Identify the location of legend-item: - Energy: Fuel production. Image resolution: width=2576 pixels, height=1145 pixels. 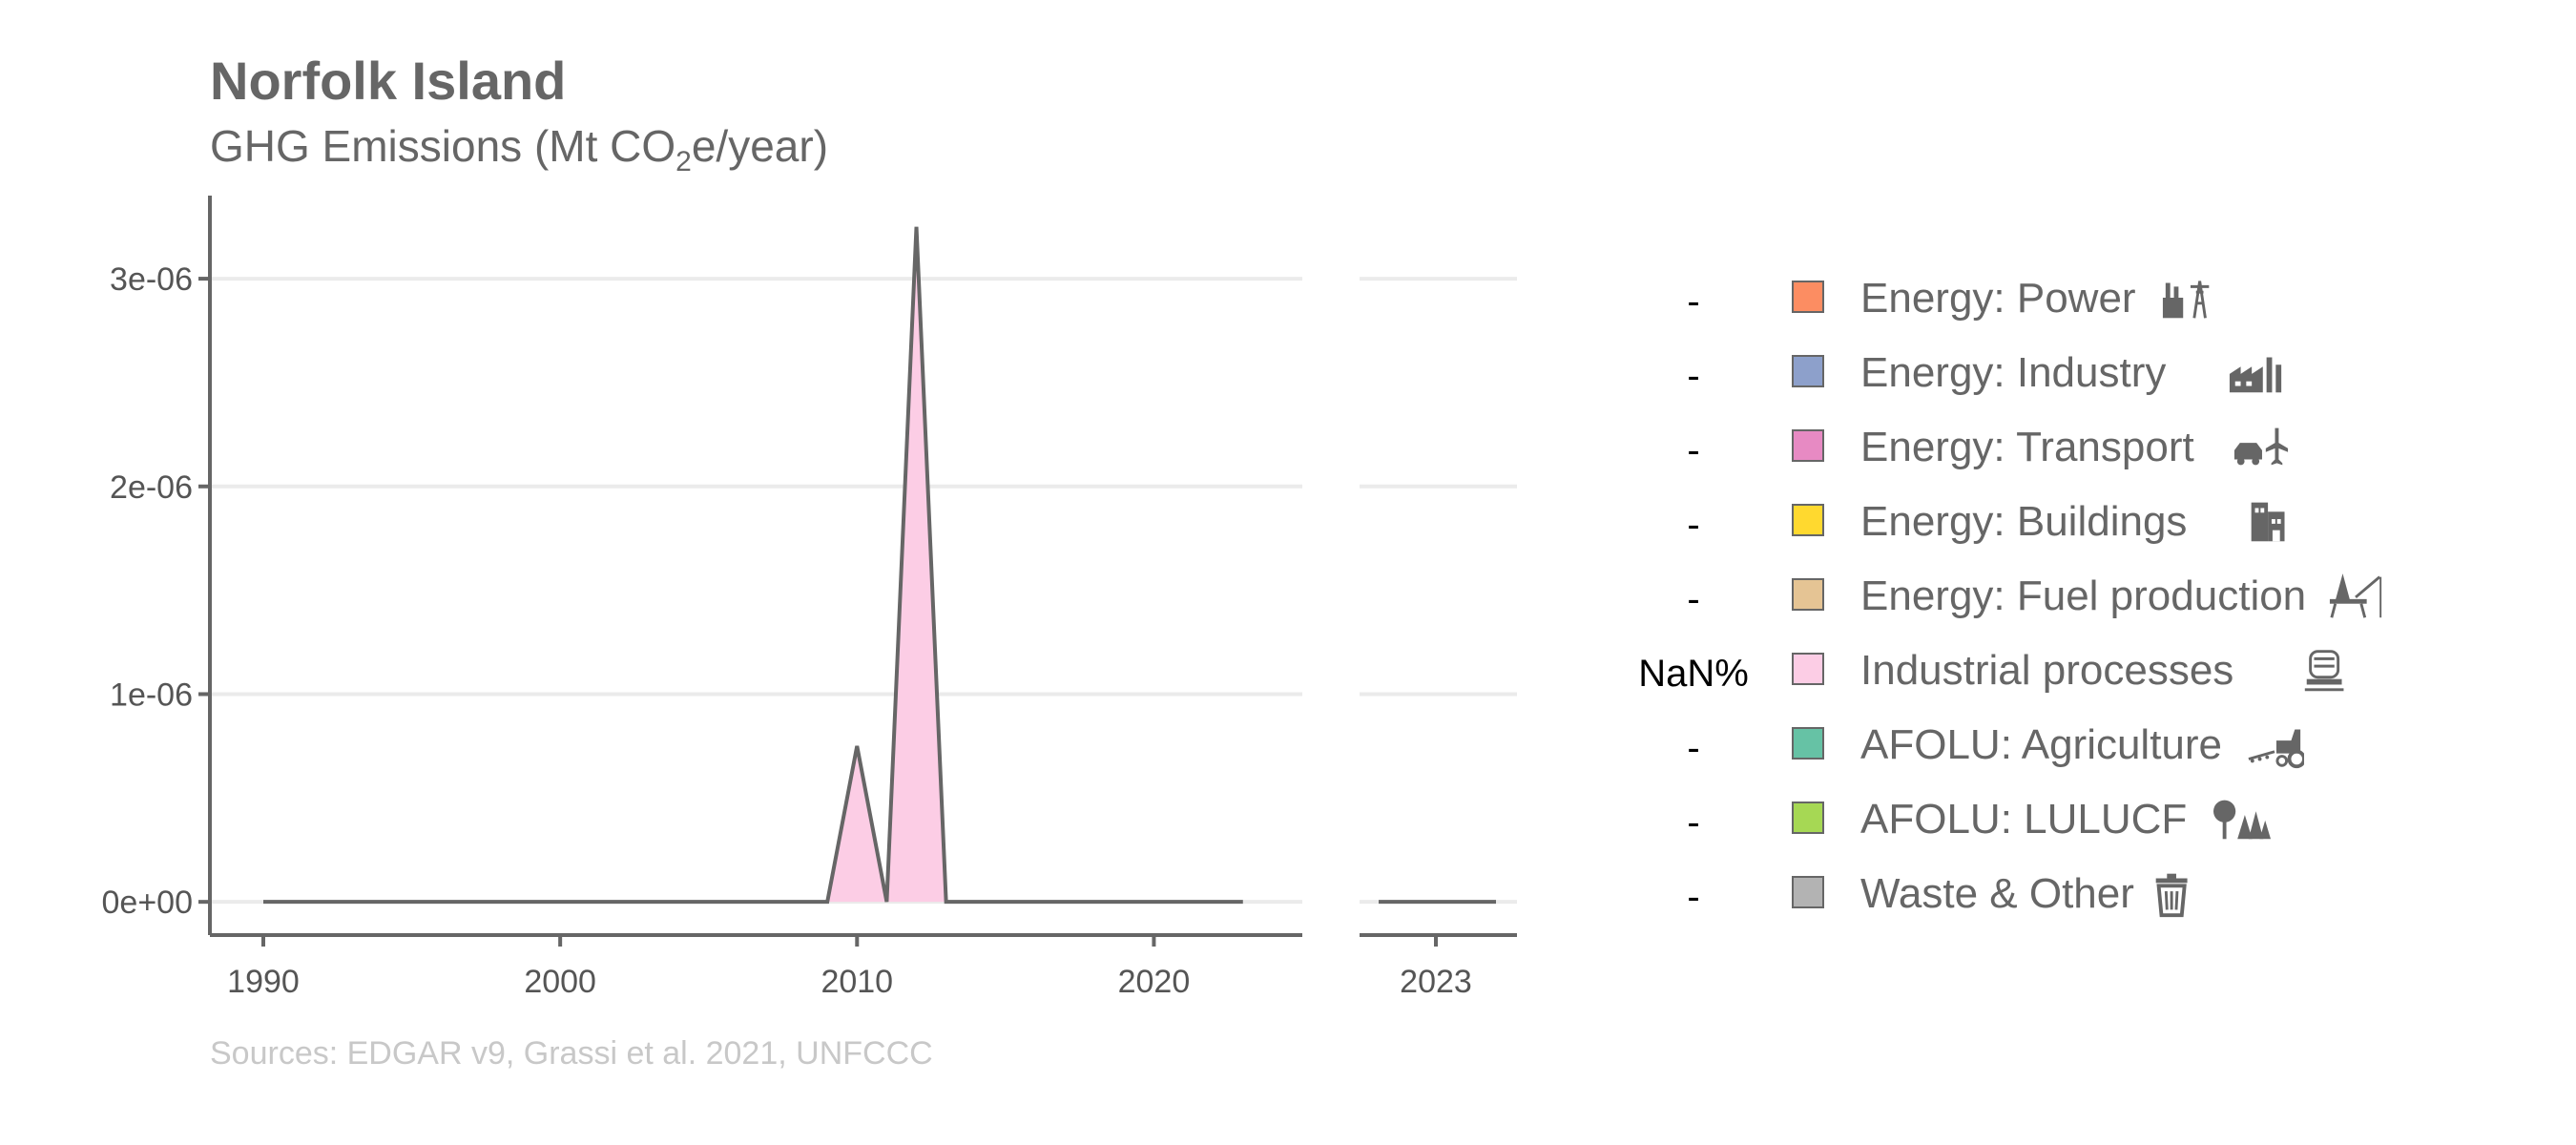
(2051, 602).